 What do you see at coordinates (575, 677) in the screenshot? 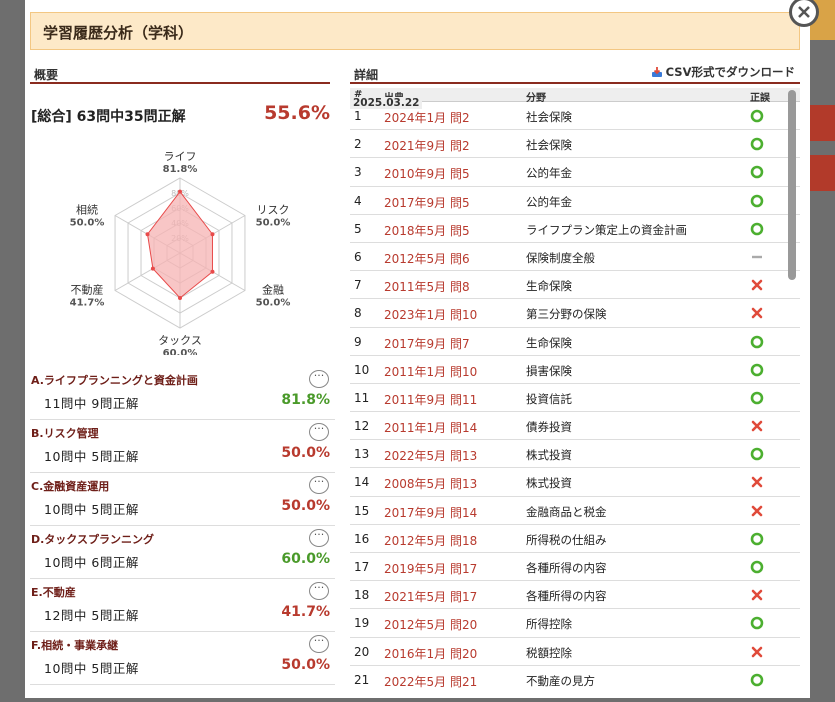
I see `table-row: 21 2022年5月 問21 不動産の見方` at bounding box center [575, 677].